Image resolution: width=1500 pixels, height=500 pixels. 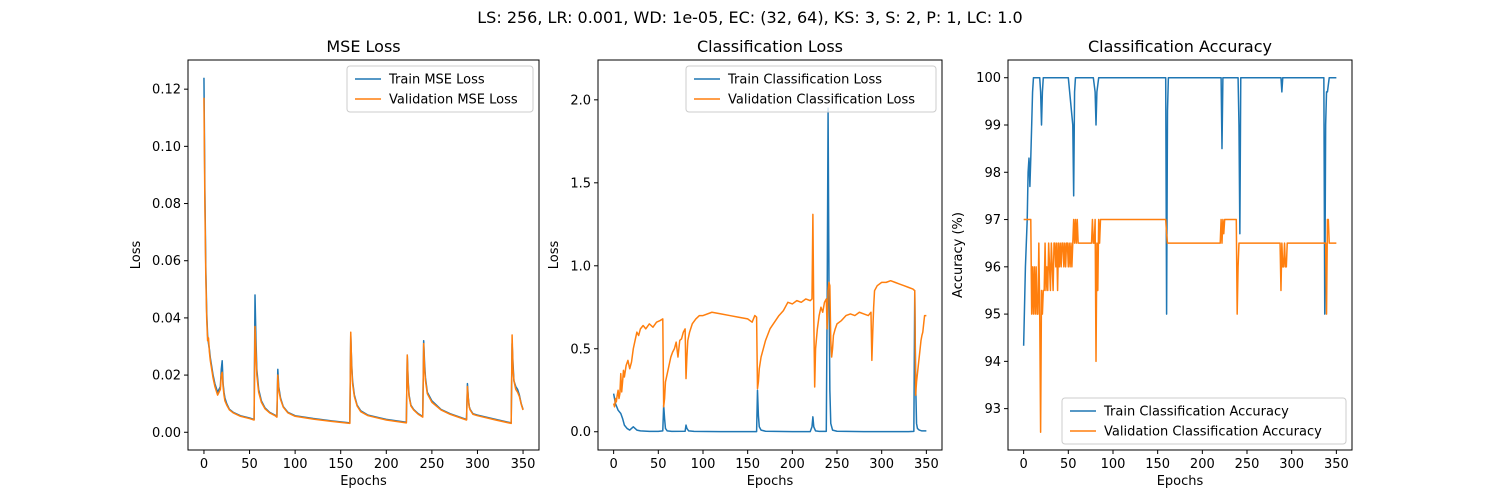 I want to click on y-tick-label: 100, so click(x=988, y=78).